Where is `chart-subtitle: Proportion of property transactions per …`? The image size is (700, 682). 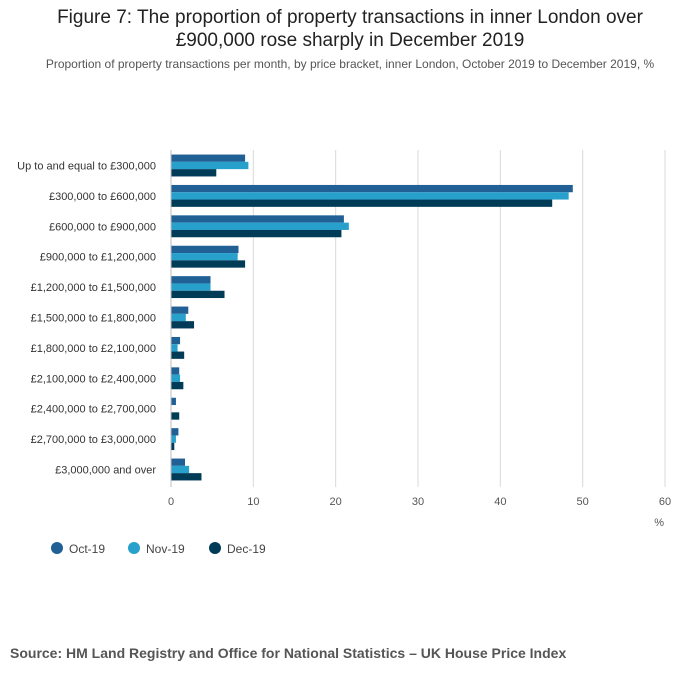
chart-subtitle: Proportion of property transactions per … is located at coordinates (350, 64).